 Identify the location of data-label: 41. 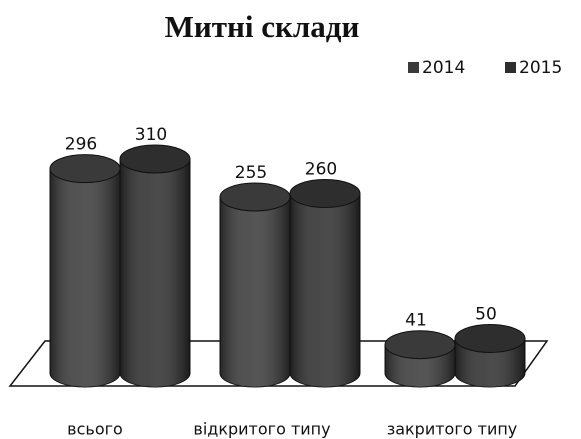
(416, 321).